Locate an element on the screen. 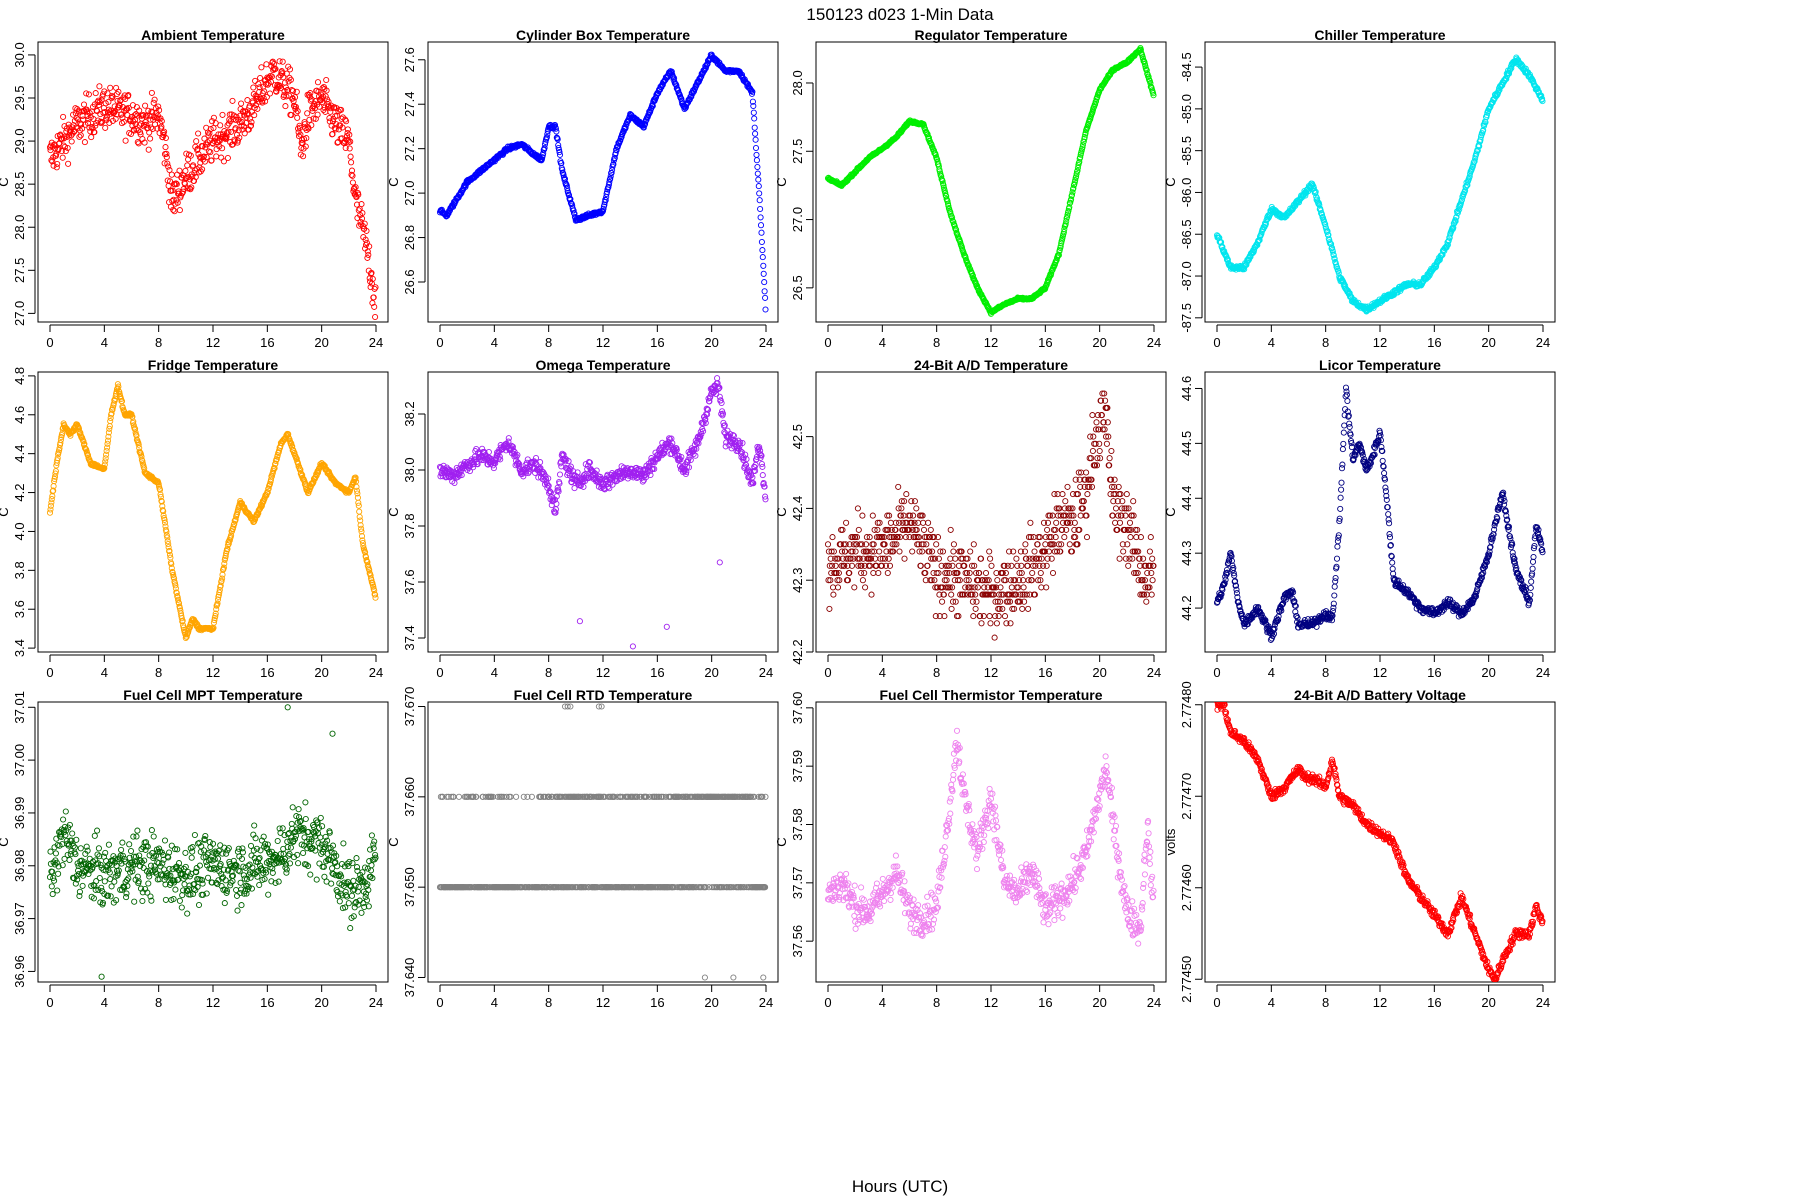 This screenshot has width=1800, height=1200. y-tick-label: 27.5 is located at coordinates (797, 151).